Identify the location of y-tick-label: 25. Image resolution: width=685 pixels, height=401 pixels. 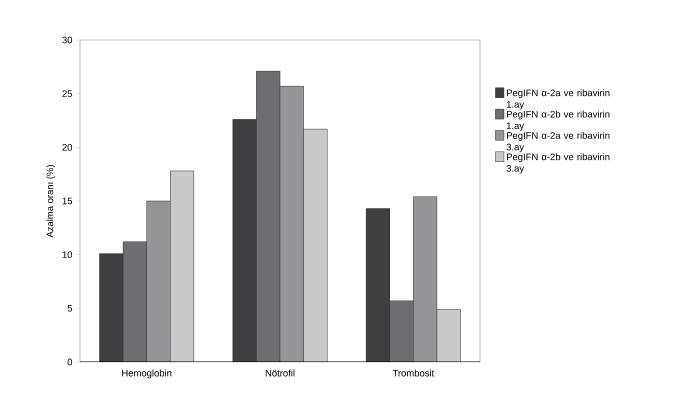
(67, 94).